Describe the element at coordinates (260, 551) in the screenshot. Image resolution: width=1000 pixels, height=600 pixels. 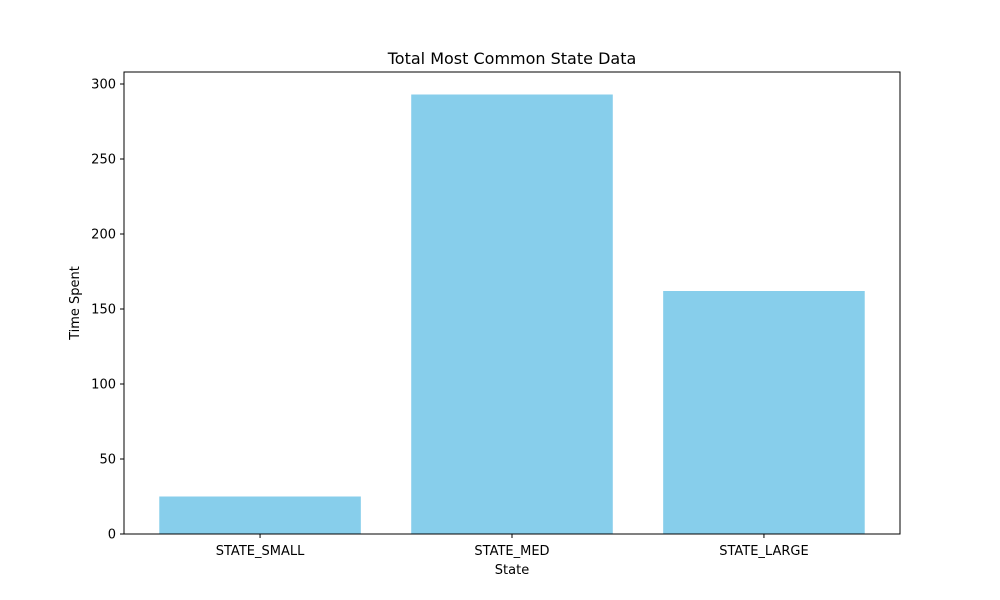
I see `x-tick-label: STATE_SMALL` at that location.